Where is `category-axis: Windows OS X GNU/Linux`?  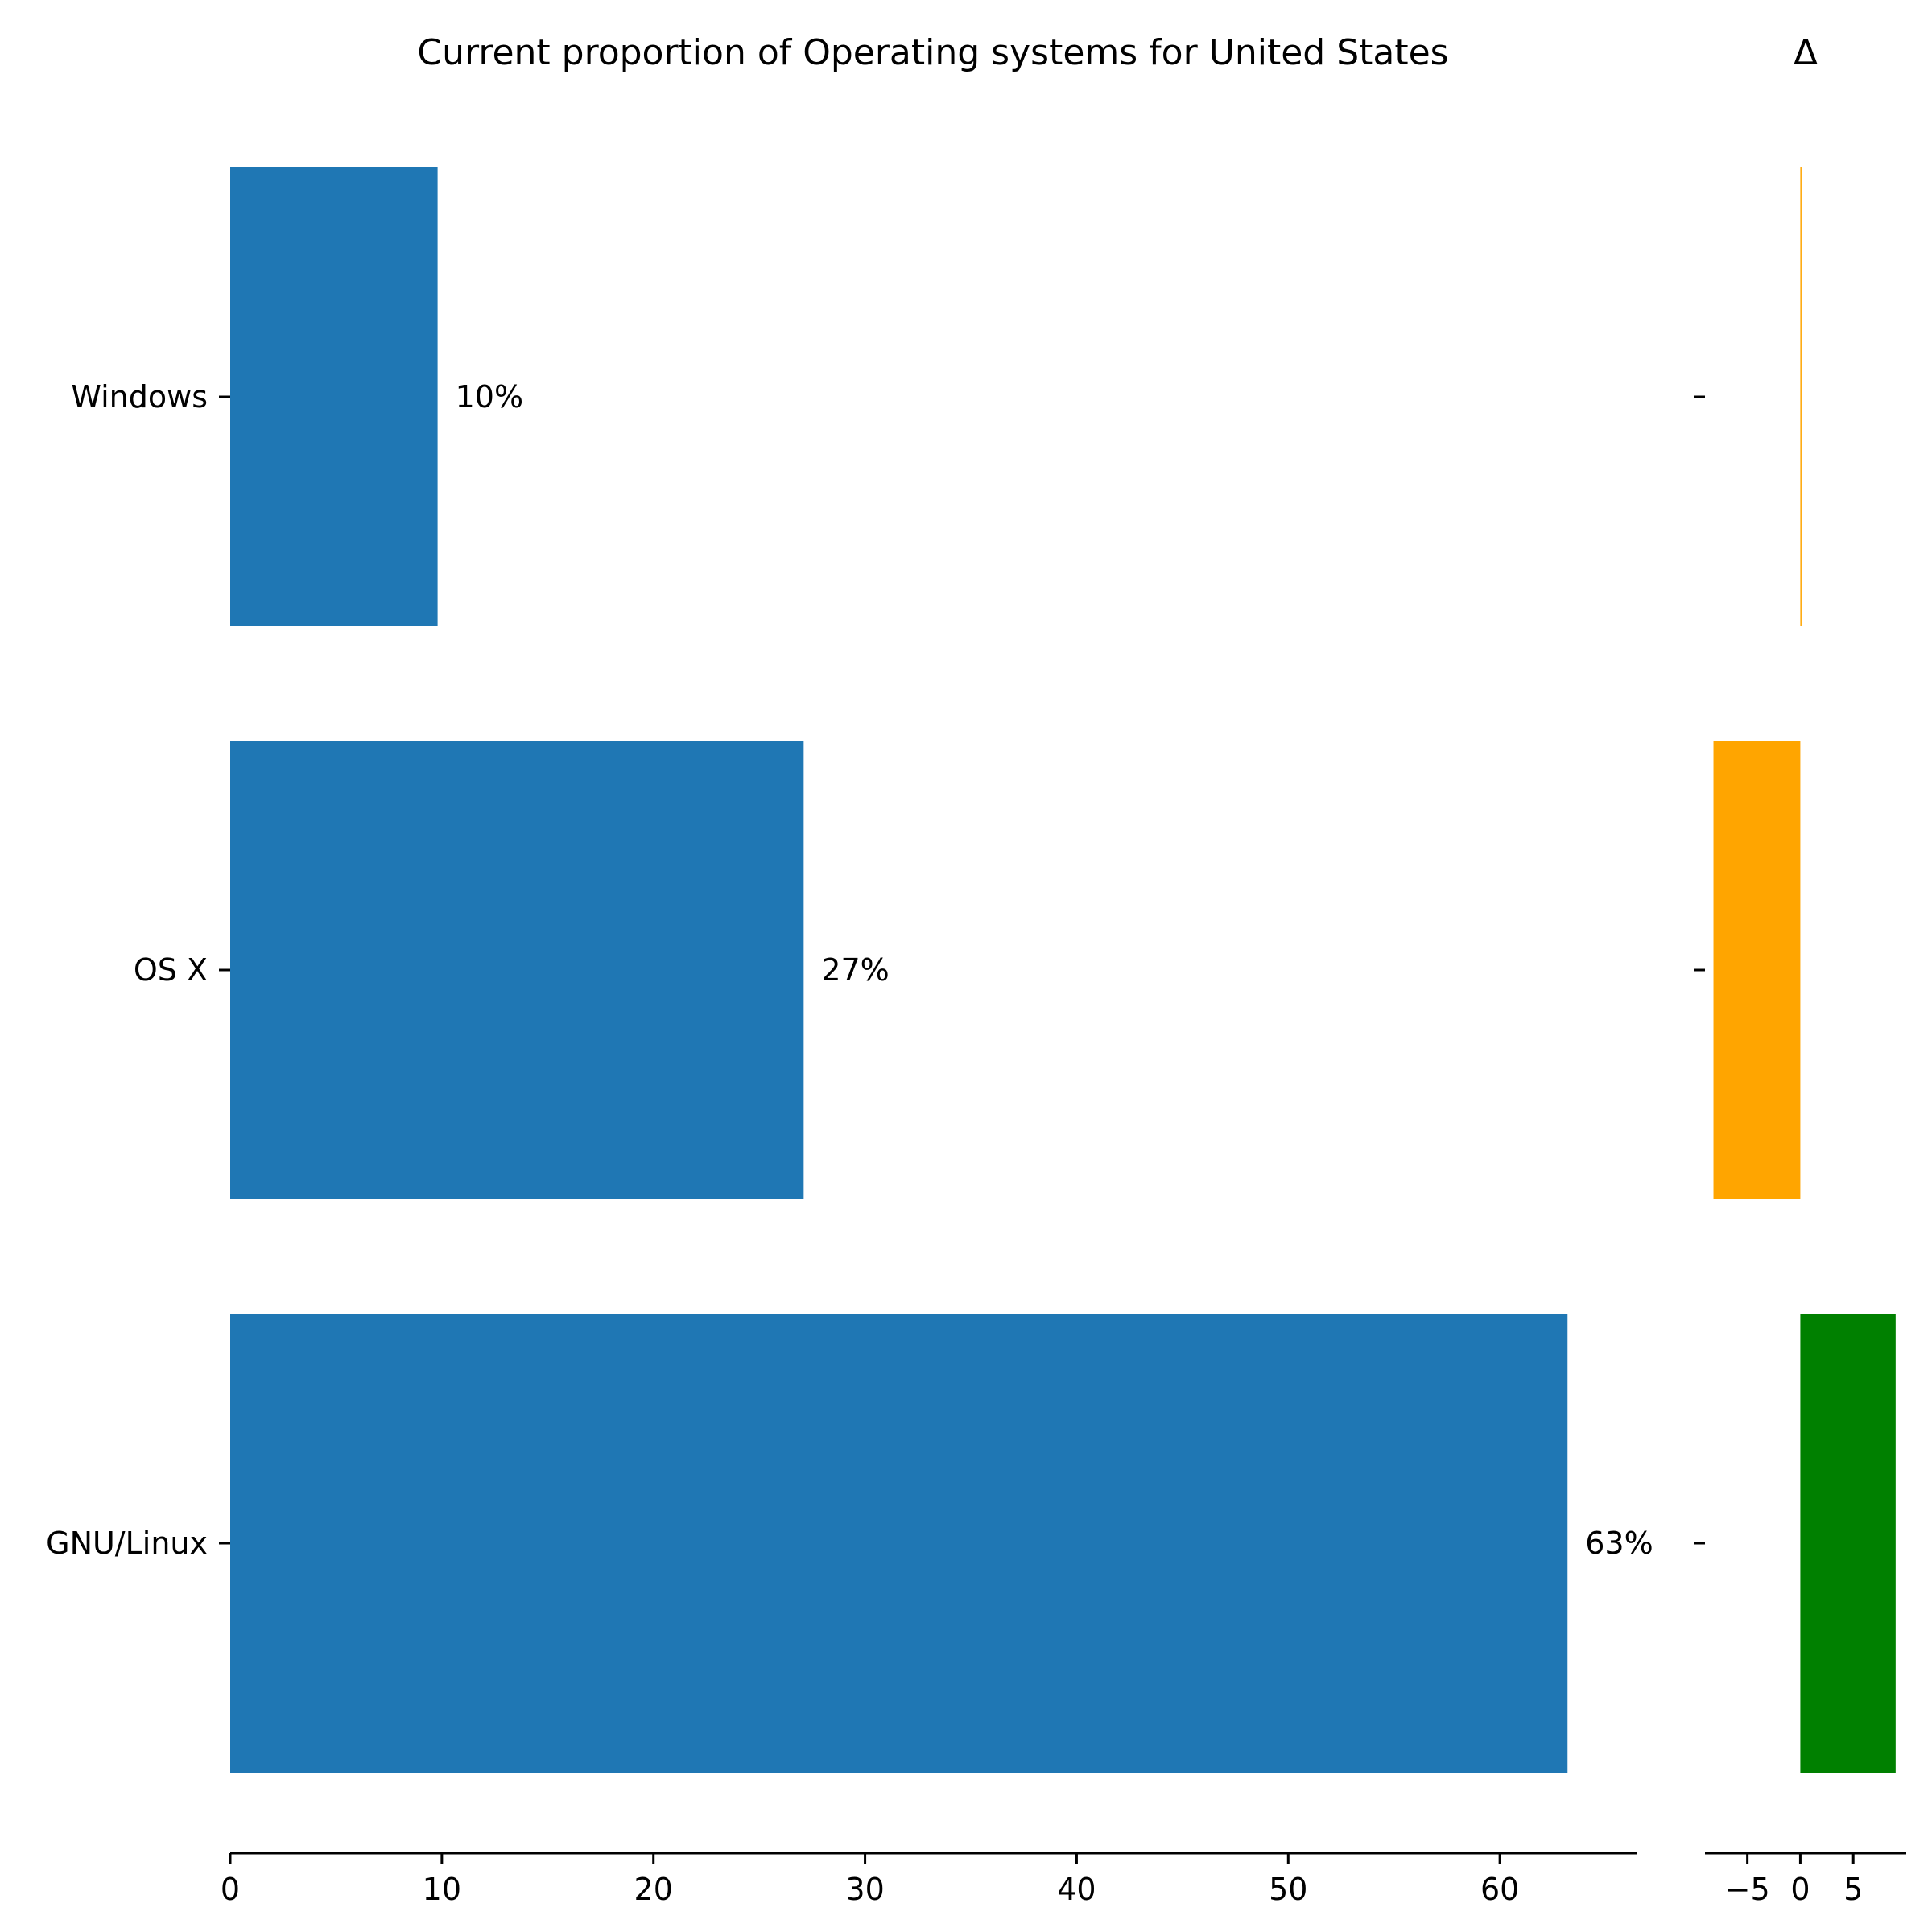
category-axis: Windows OS X GNU/Linux is located at coordinates (138, 970).